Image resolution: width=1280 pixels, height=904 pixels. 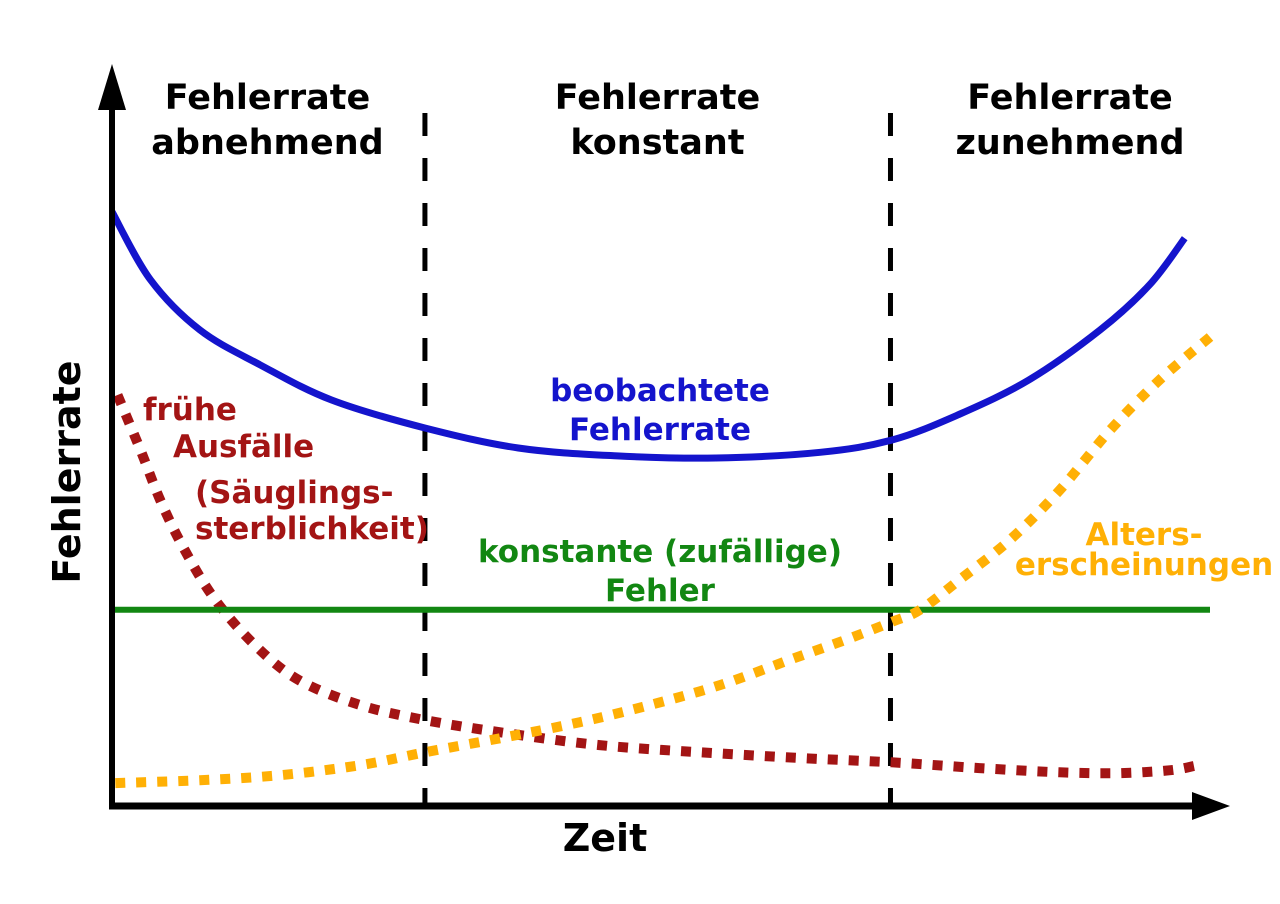 What do you see at coordinates (1211, 806) in the screenshot?
I see `x-axis-arrowhead-icon` at bounding box center [1211, 806].